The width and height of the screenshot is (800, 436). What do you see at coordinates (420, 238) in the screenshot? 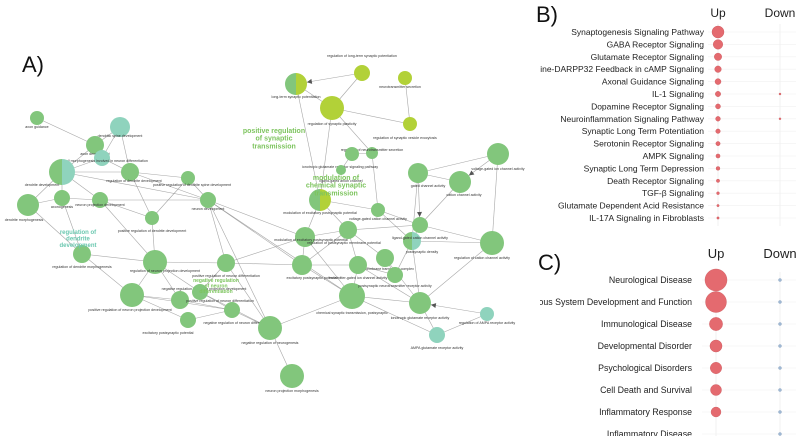
I see `network-node-label: ligand-gated cation channel activity` at bounding box center [420, 238].